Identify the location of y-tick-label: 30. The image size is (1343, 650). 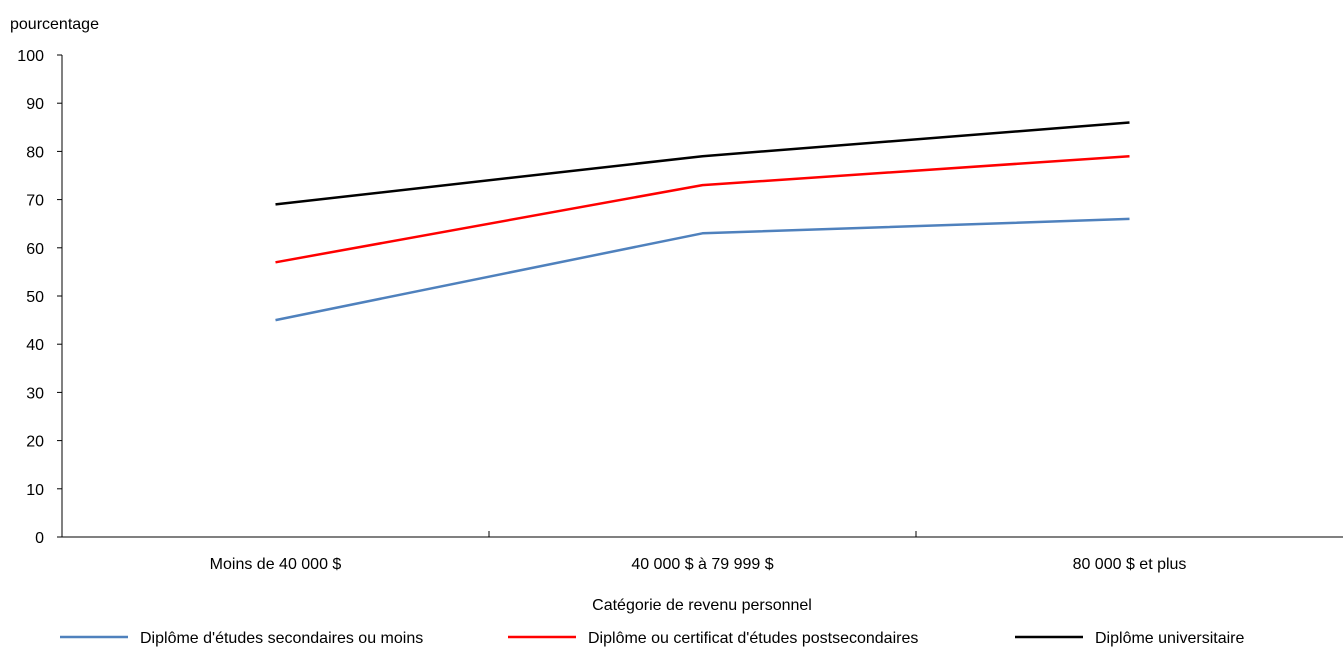
(35, 393).